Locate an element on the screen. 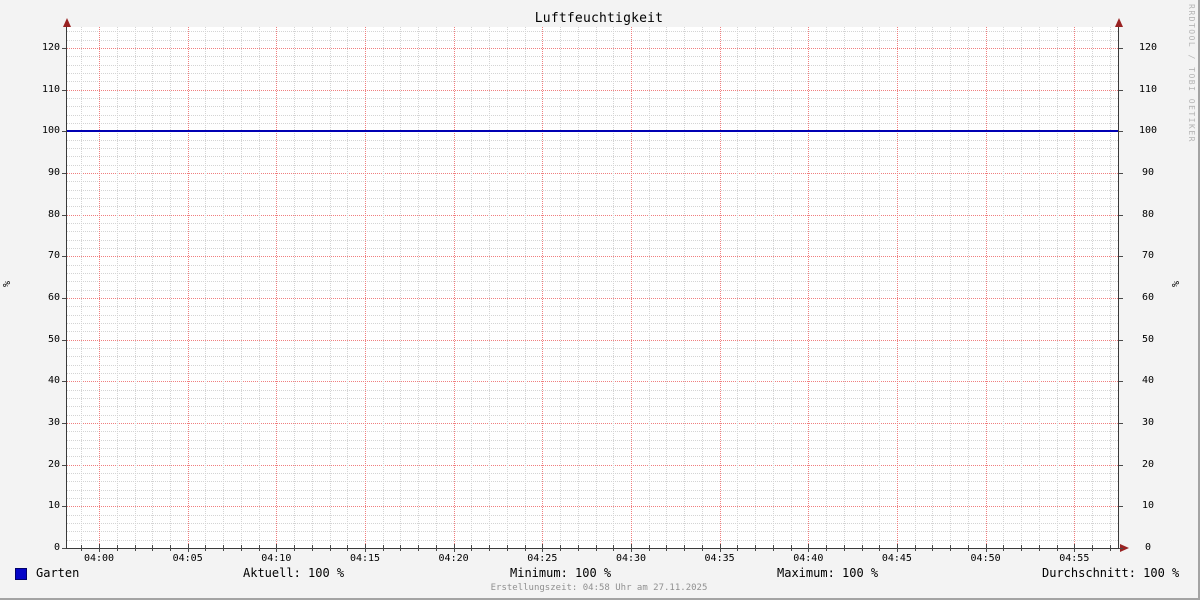 The height and width of the screenshot is (600, 1200). y-axis-label-left: 100 is located at coordinates (50, 131).